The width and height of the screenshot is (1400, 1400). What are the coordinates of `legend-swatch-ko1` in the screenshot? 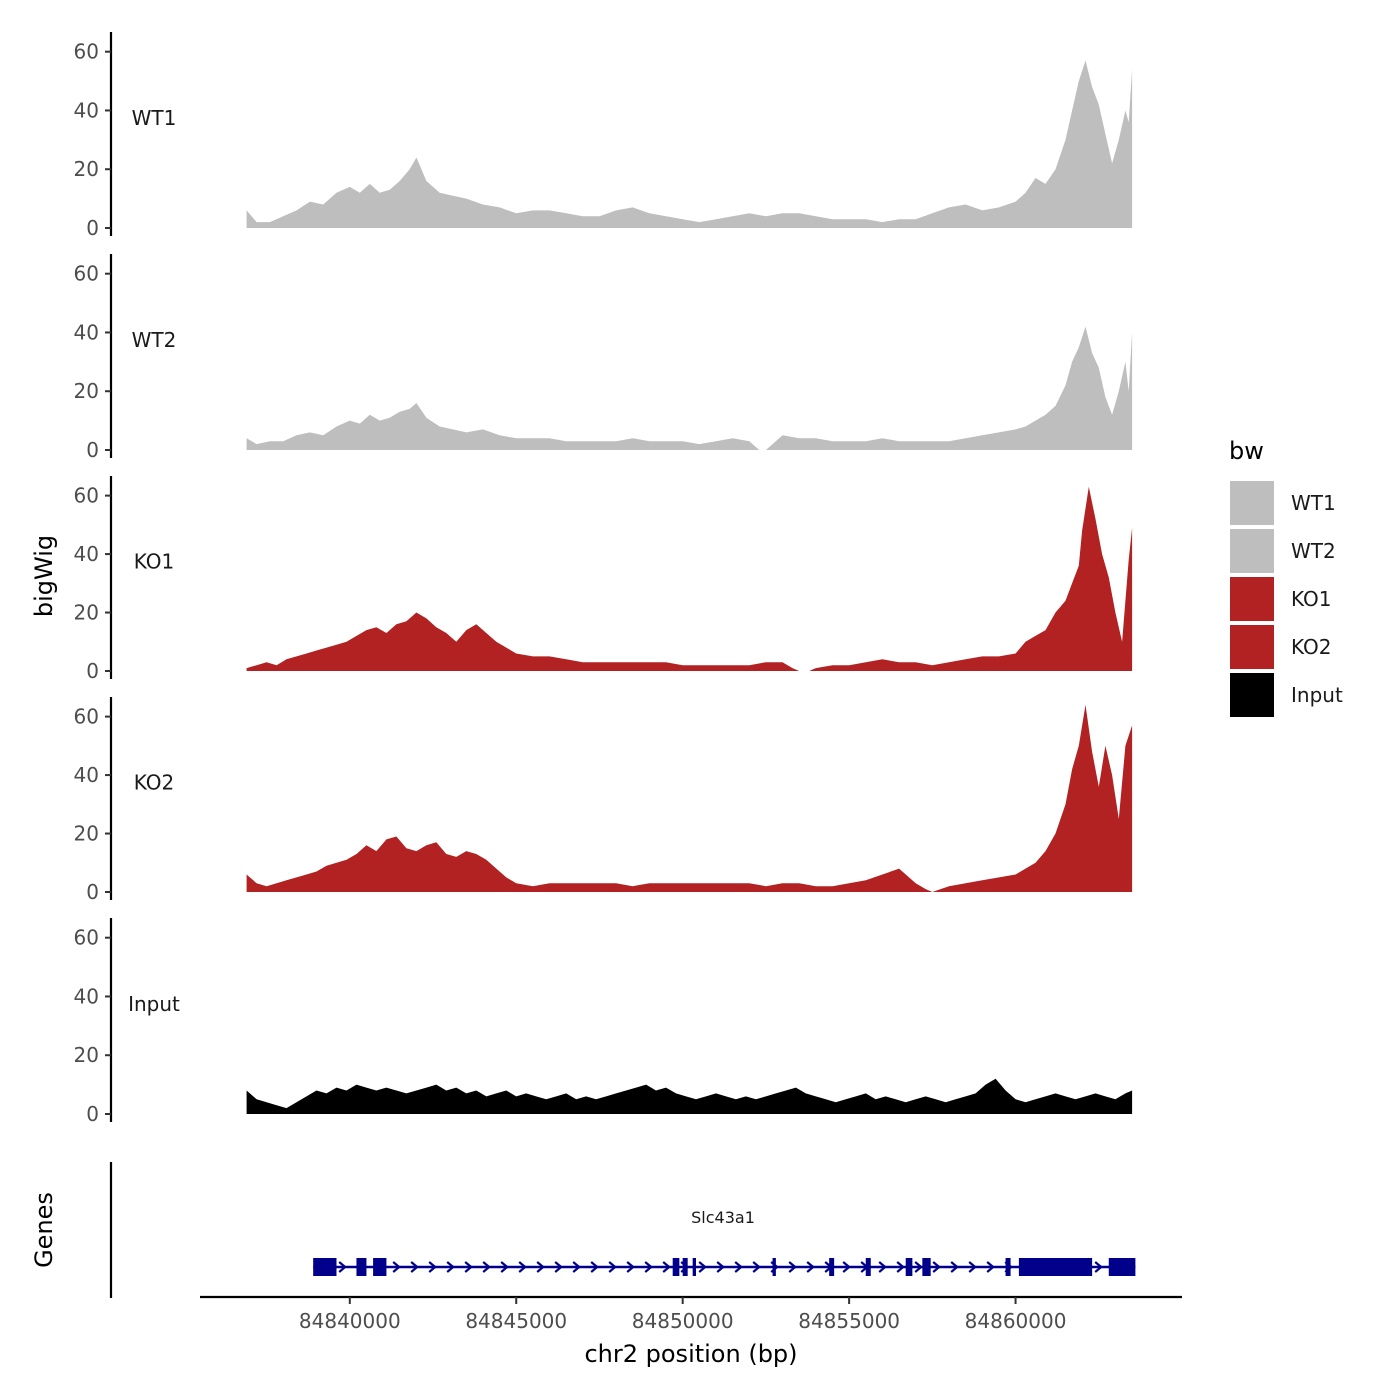 It's located at (1252, 599).